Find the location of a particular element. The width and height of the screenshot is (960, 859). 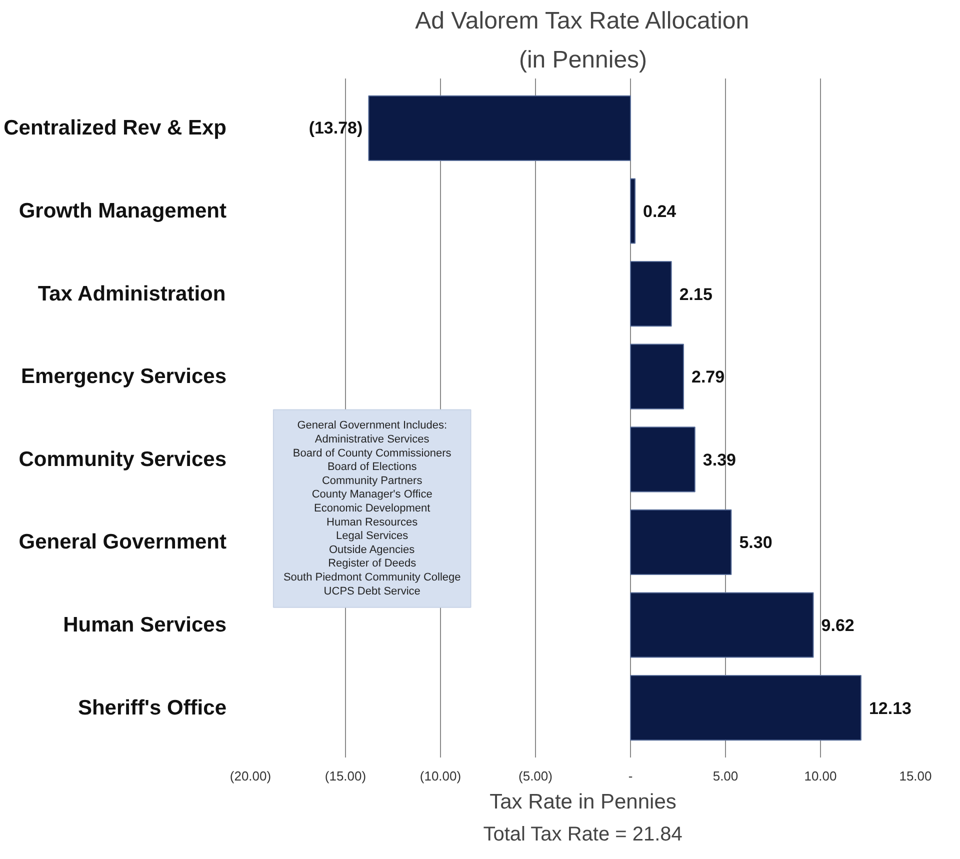

y-tick-label: Sheriff's Office is located at coordinates (152, 708).